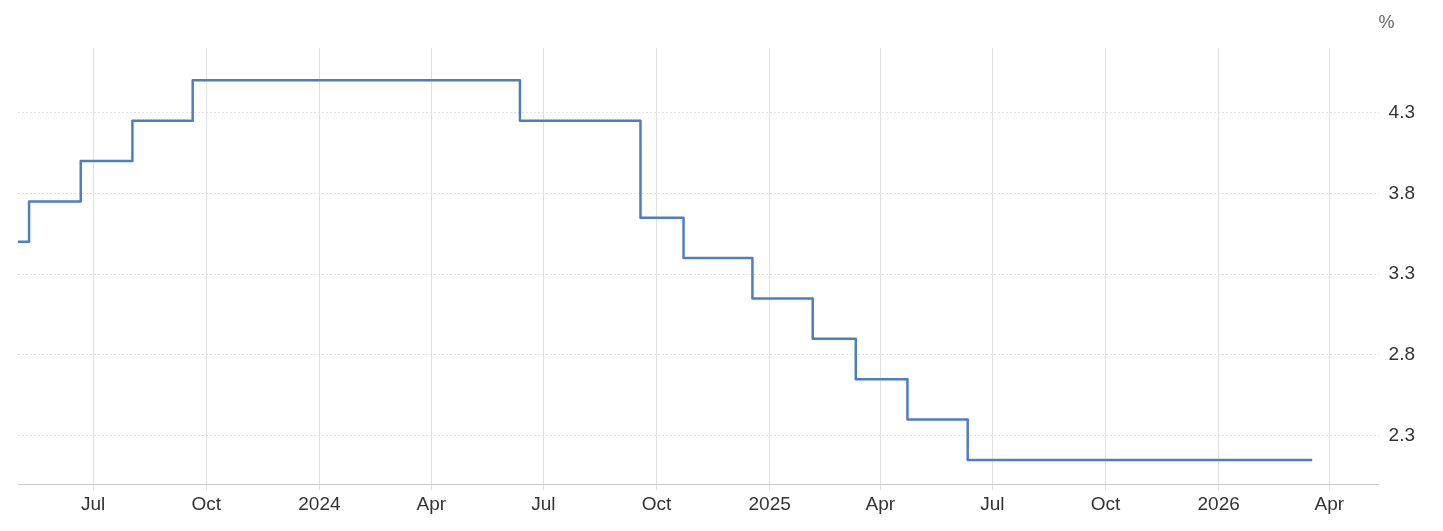  Describe the element at coordinates (319, 503) in the screenshot. I see `x-tick-label: 2024` at that location.